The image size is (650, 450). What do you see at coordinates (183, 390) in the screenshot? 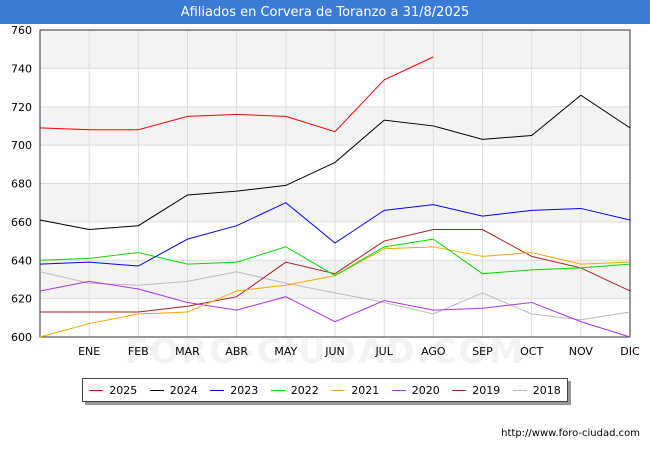
I see `legend-label: 2024` at bounding box center [183, 390].